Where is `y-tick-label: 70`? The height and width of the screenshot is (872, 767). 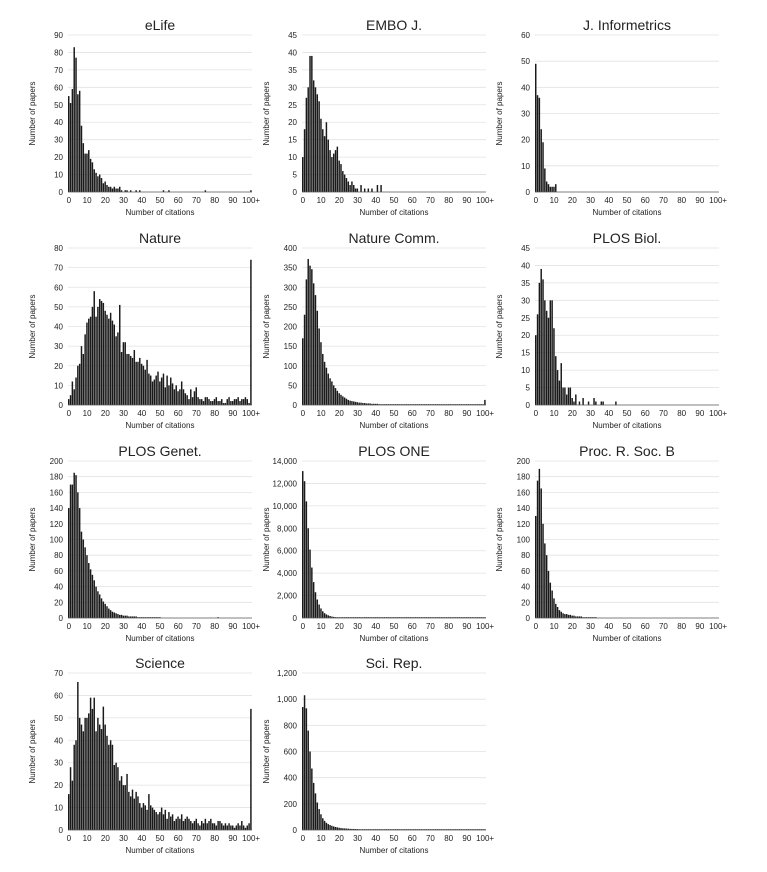
y-tick-label: 70 is located at coordinates (58, 268).